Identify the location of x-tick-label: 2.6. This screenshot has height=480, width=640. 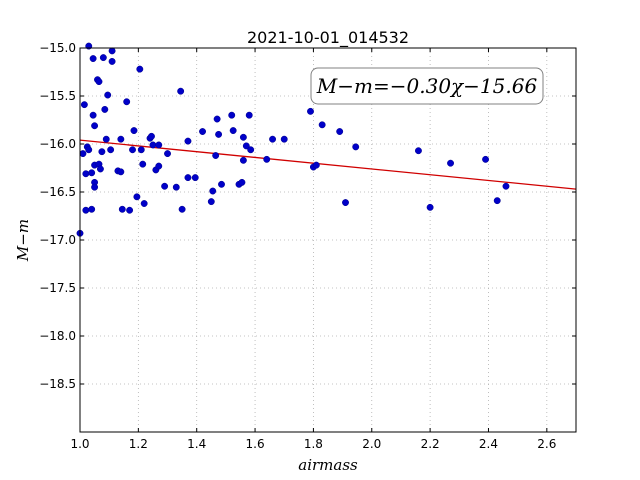
(546, 444).